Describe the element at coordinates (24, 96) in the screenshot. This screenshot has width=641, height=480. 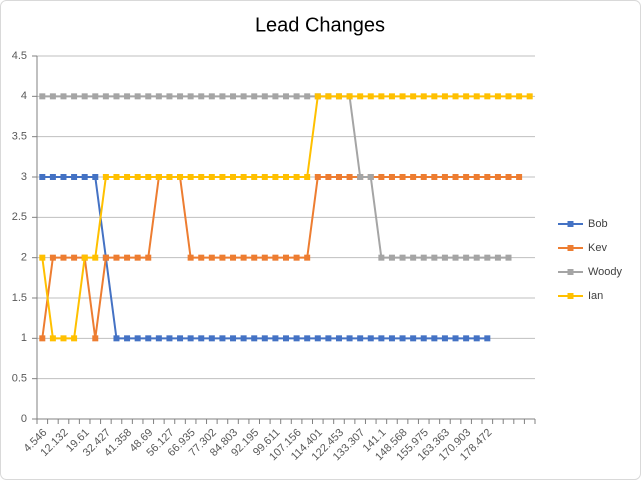
I see `y-tick-label: 4` at that location.